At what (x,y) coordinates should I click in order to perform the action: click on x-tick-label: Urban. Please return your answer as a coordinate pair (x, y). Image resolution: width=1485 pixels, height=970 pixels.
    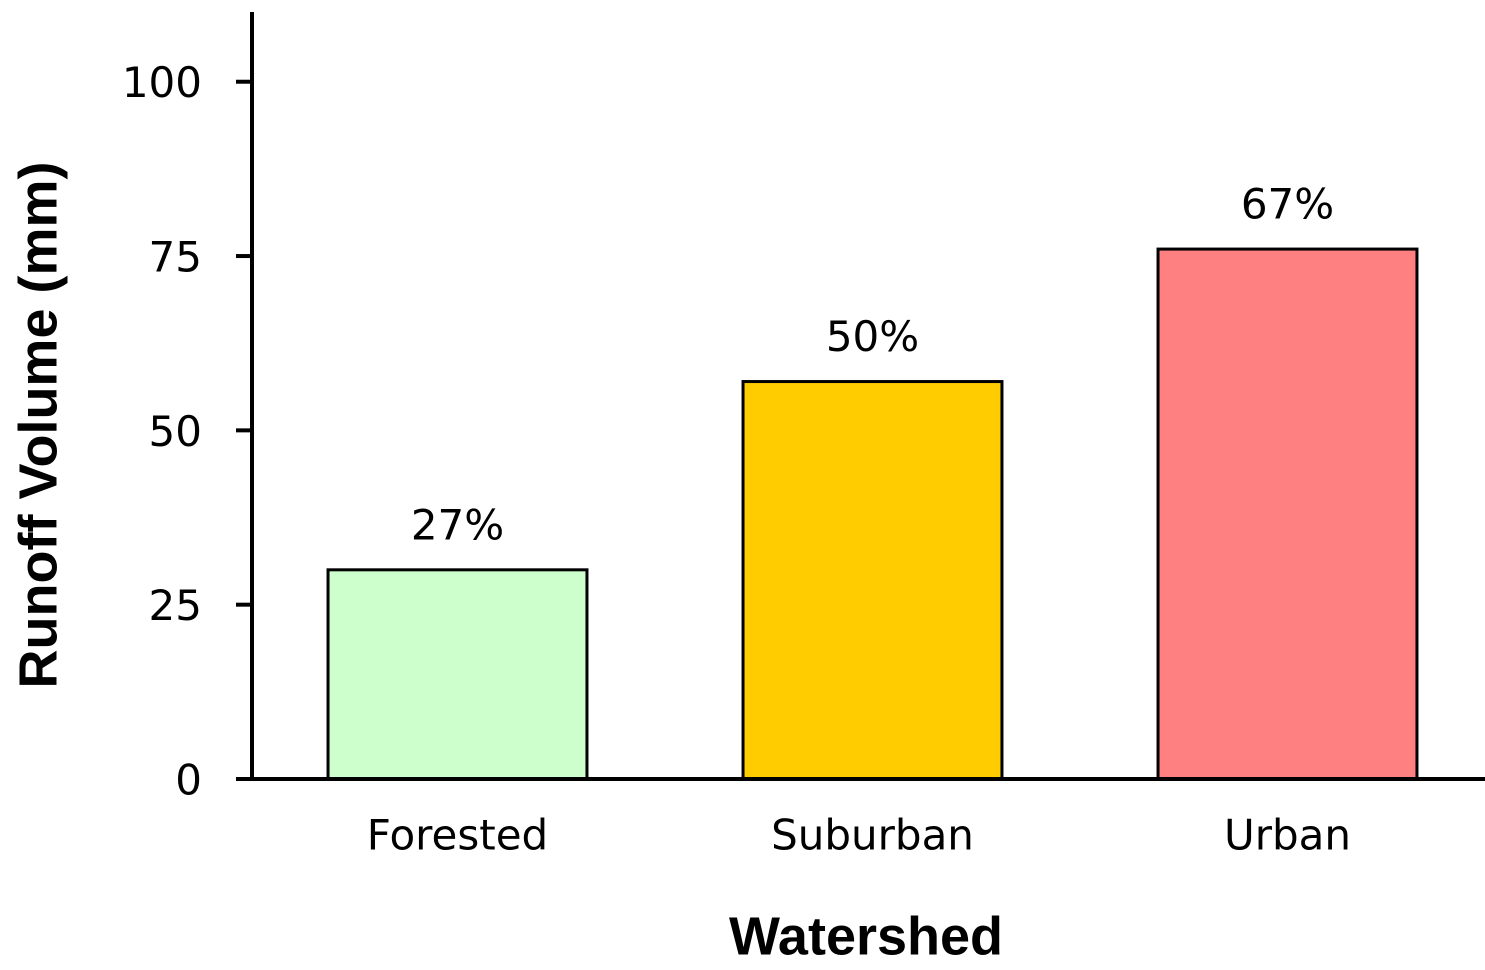
    Looking at the image, I should click on (1287, 835).